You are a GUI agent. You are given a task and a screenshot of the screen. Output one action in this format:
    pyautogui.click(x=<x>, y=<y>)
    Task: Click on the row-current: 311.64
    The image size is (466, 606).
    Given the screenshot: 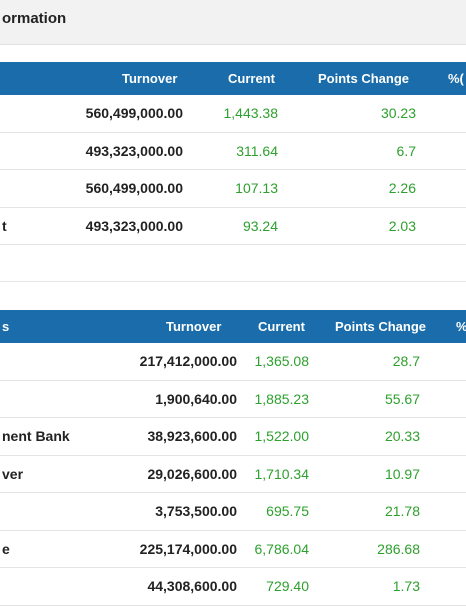 What is the action you would take?
    pyautogui.click(x=257, y=150)
    